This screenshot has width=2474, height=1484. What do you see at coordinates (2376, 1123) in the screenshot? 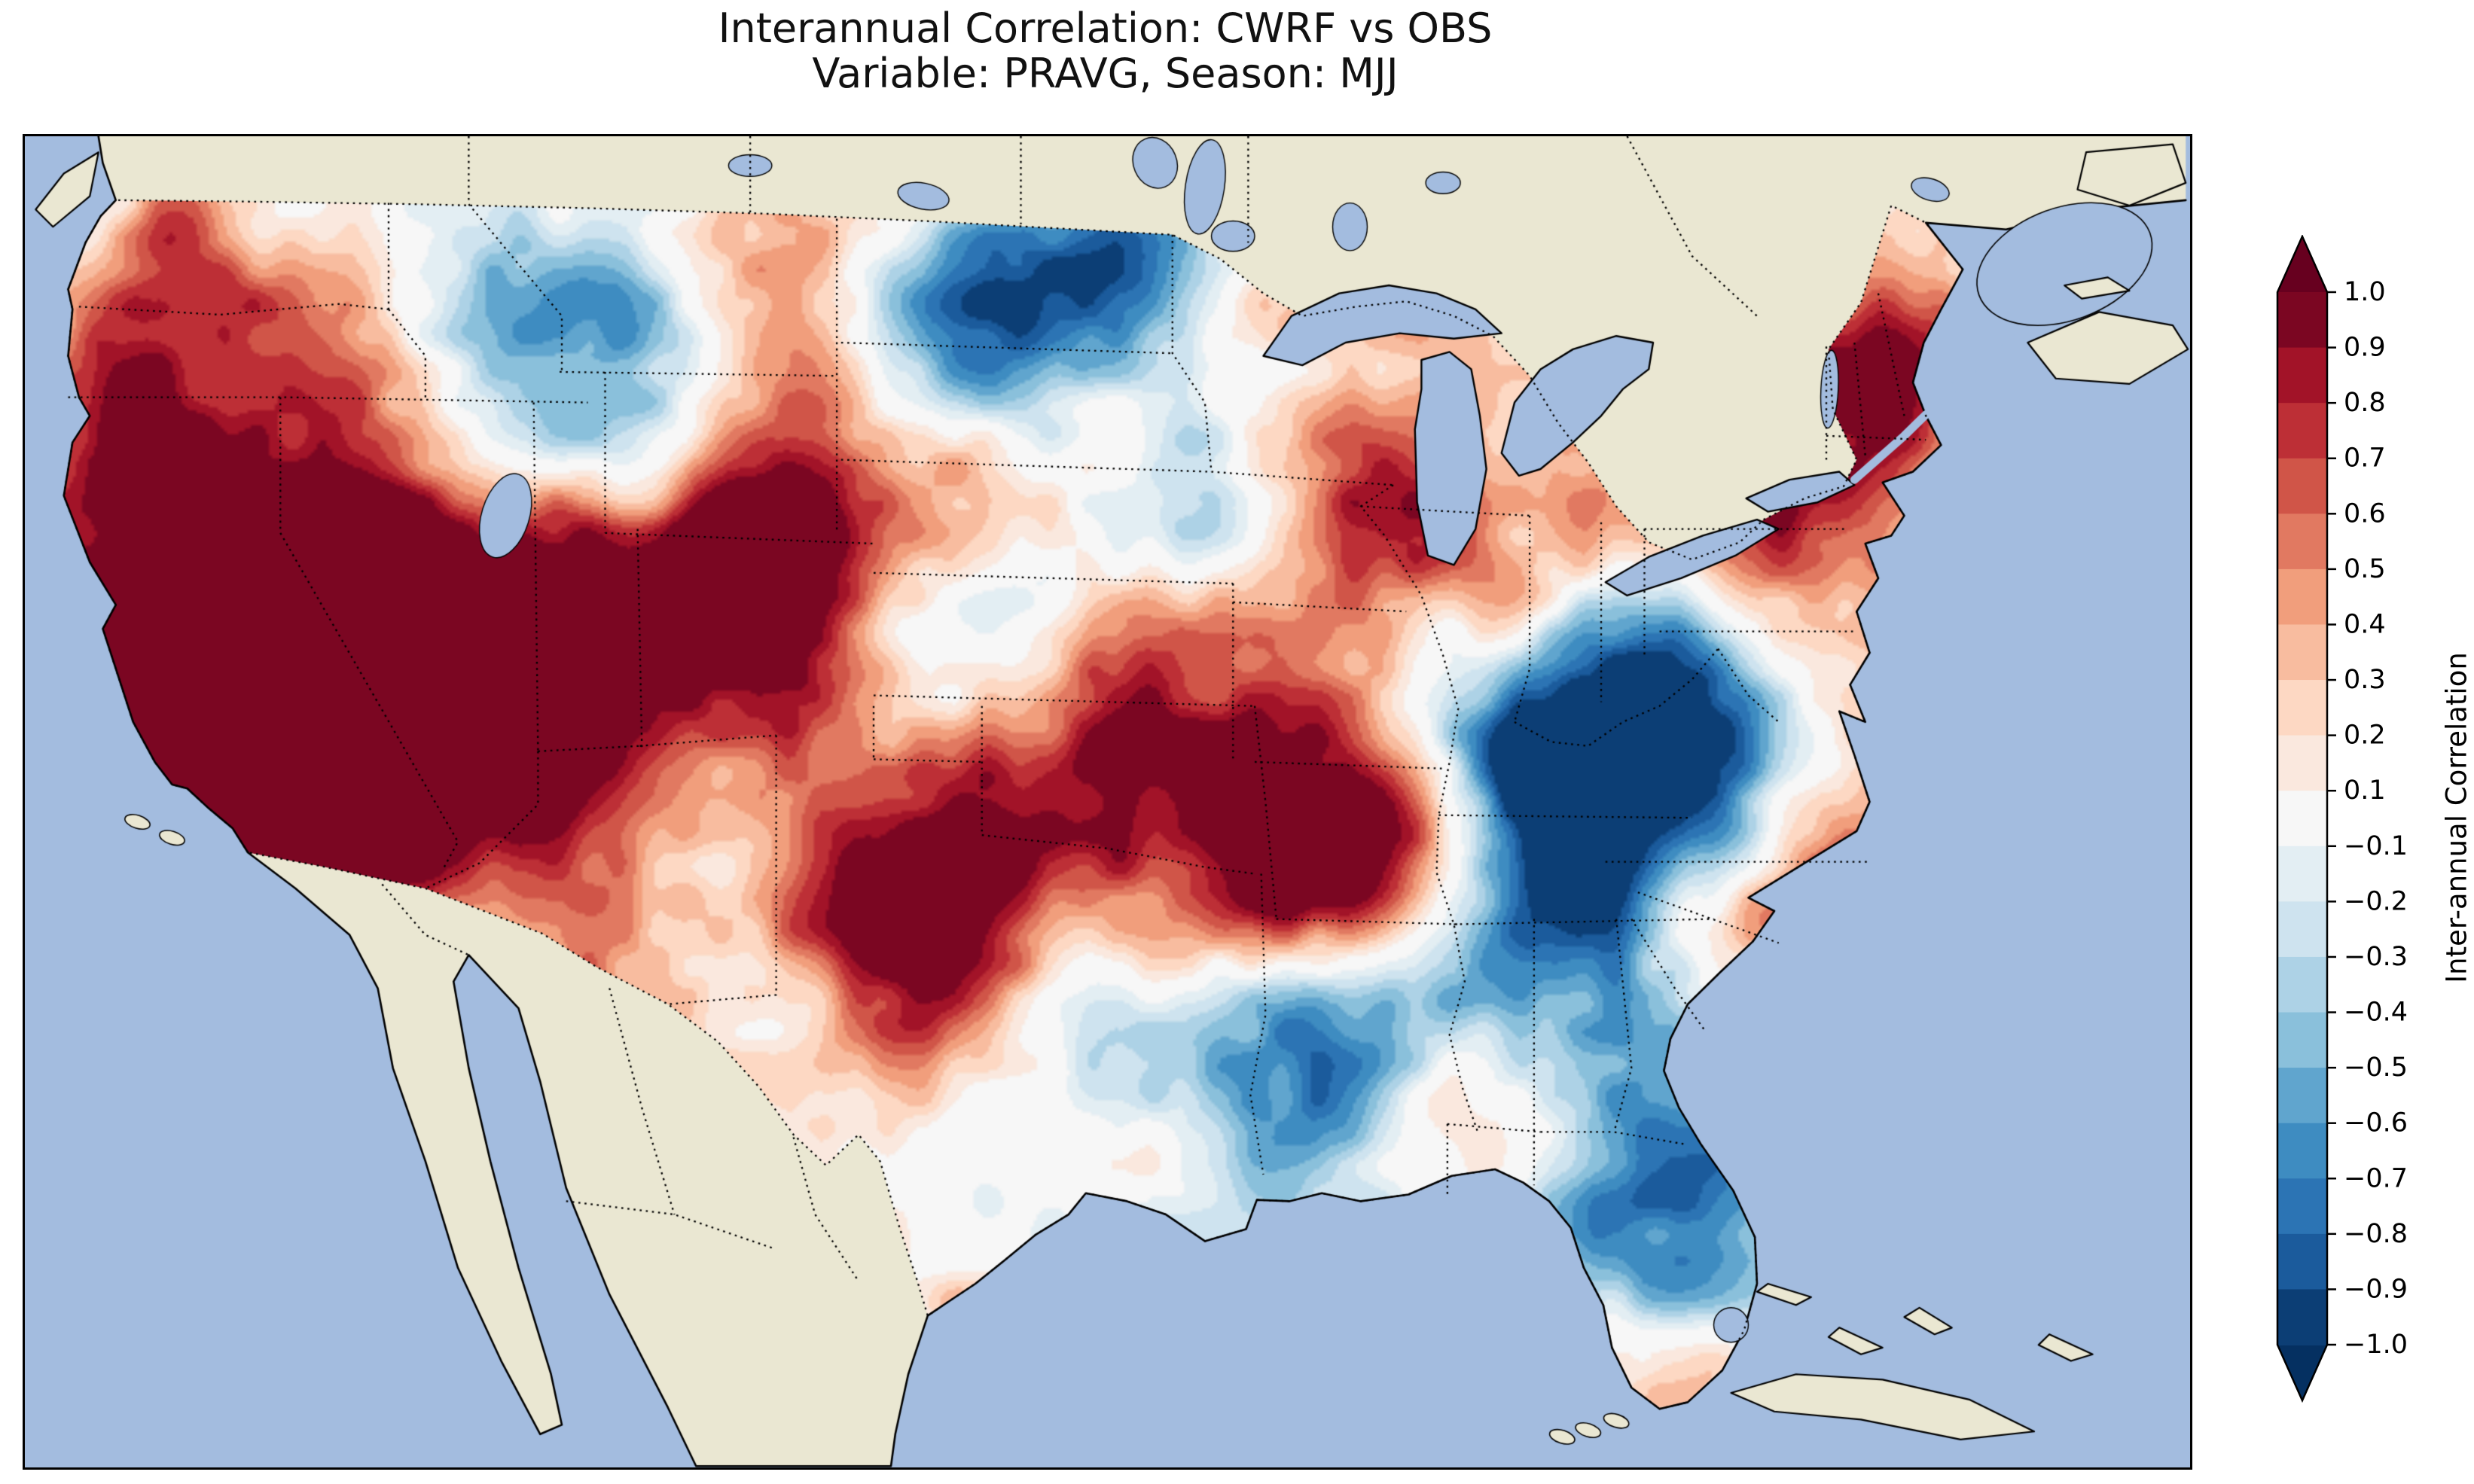
I see `svg-text: −0.6` at bounding box center [2376, 1123].